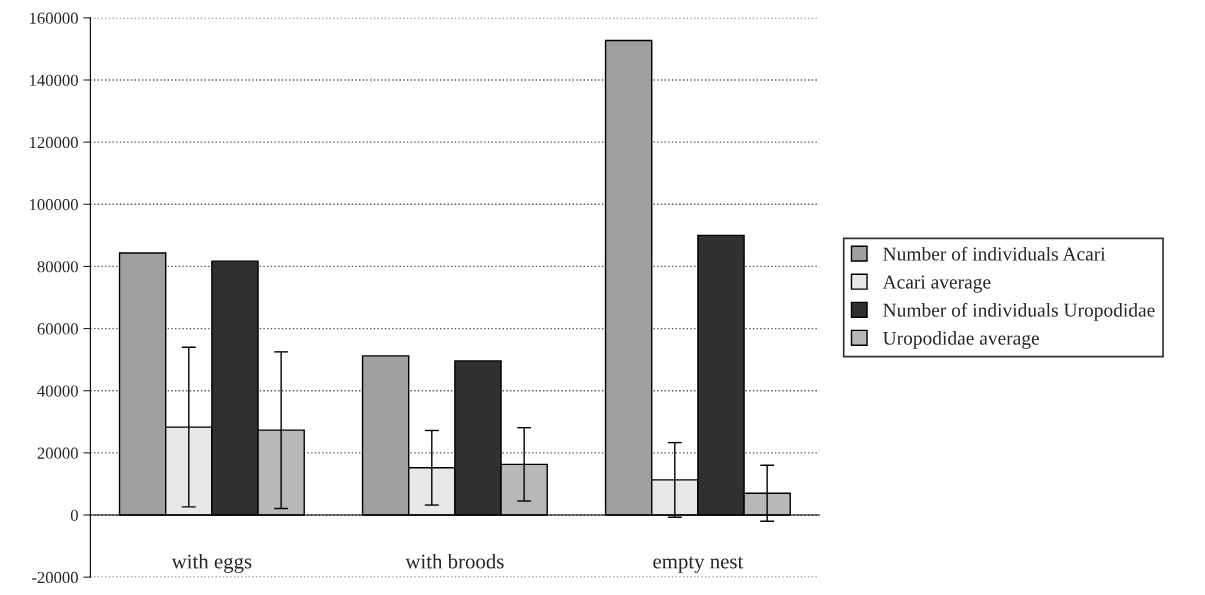 The width and height of the screenshot is (1205, 595). Describe the element at coordinates (936, 284) in the screenshot. I see `legend-label: Acari average` at that location.